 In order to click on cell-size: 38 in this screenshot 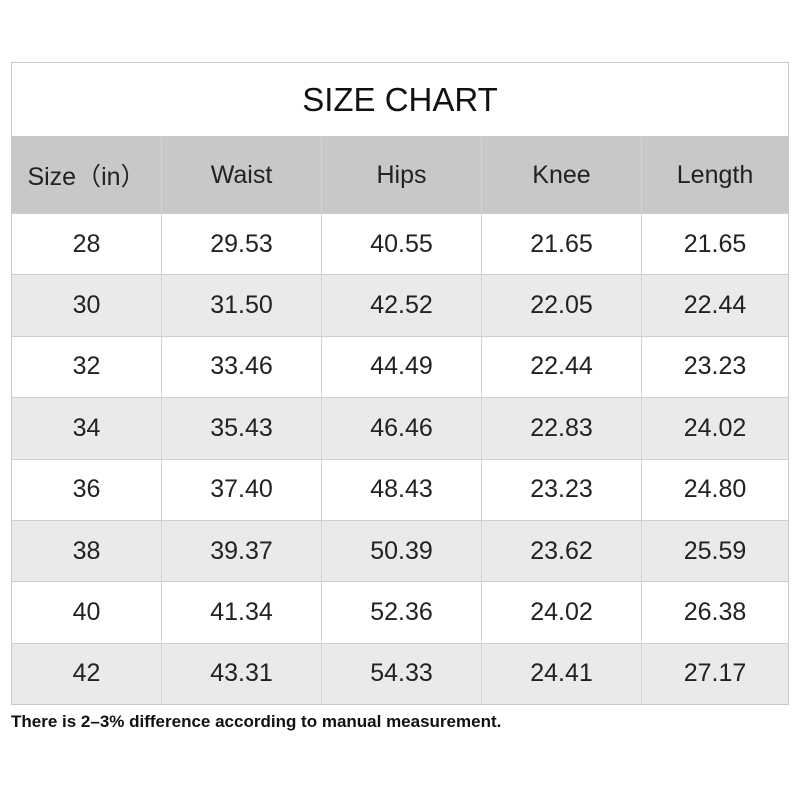, I will do `click(87, 551)`.